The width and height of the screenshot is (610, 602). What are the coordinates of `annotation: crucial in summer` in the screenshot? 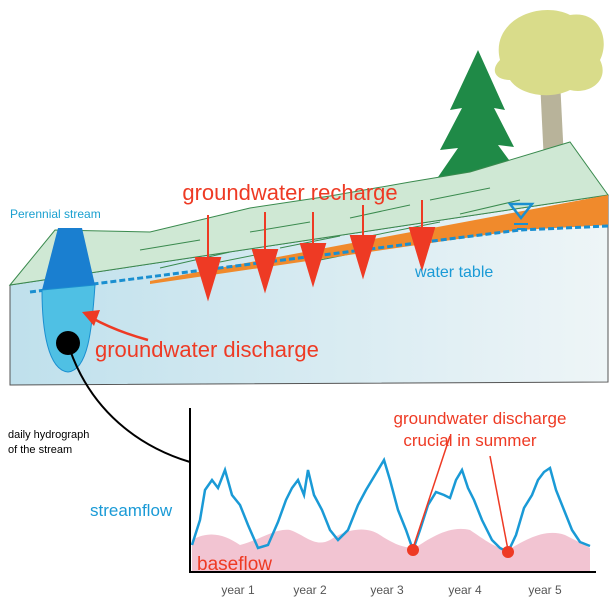 It's located at (470, 440).